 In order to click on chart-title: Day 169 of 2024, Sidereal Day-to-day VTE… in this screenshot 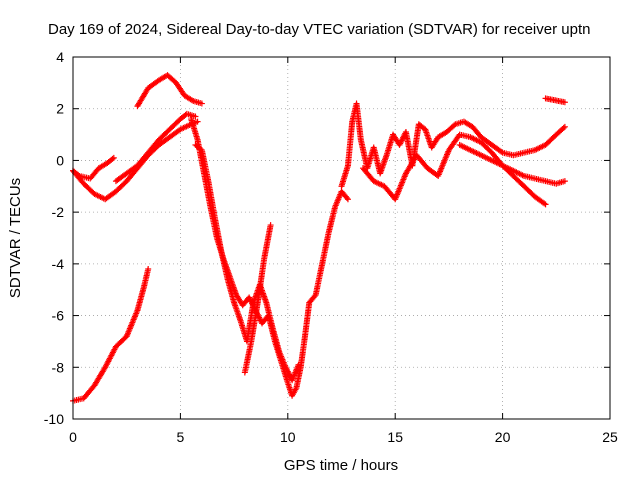, I will do `click(319, 29)`.